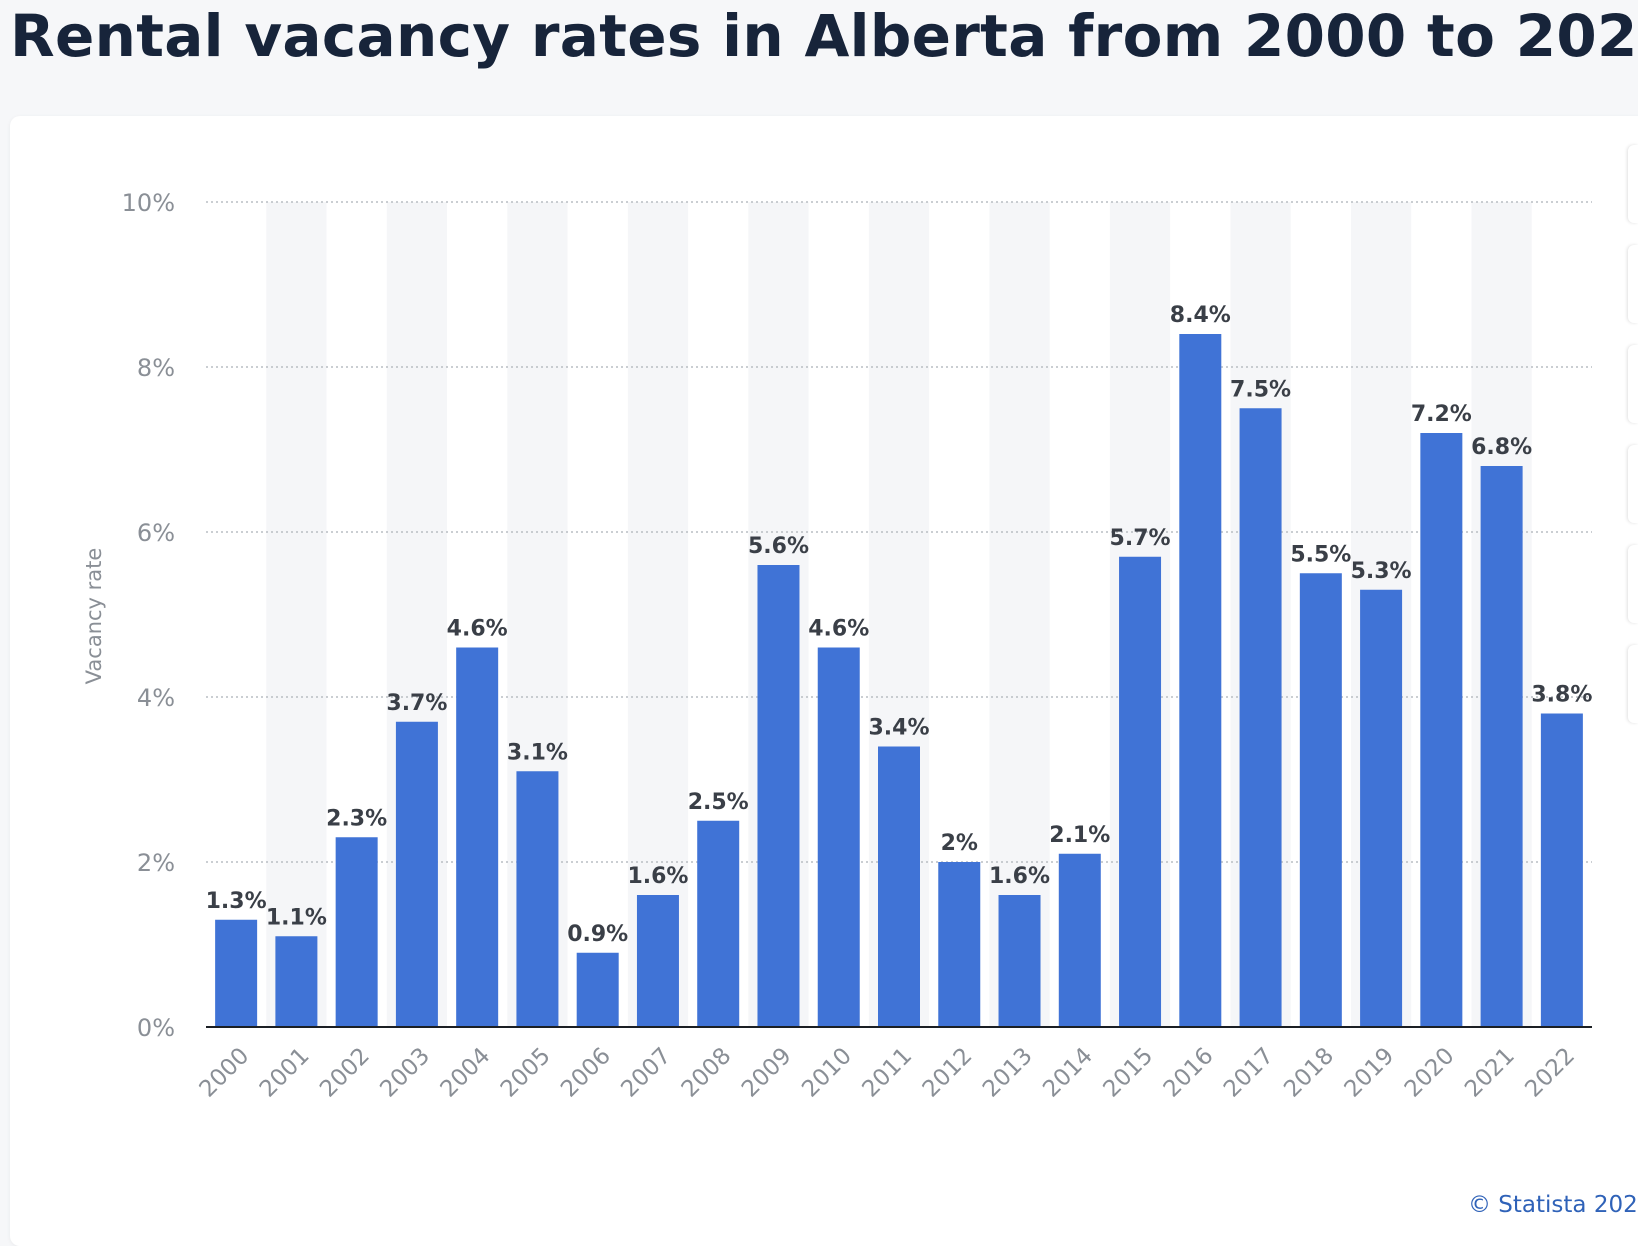 The height and width of the screenshot is (1246, 1638). I want to click on bar-2003, so click(416, 874).